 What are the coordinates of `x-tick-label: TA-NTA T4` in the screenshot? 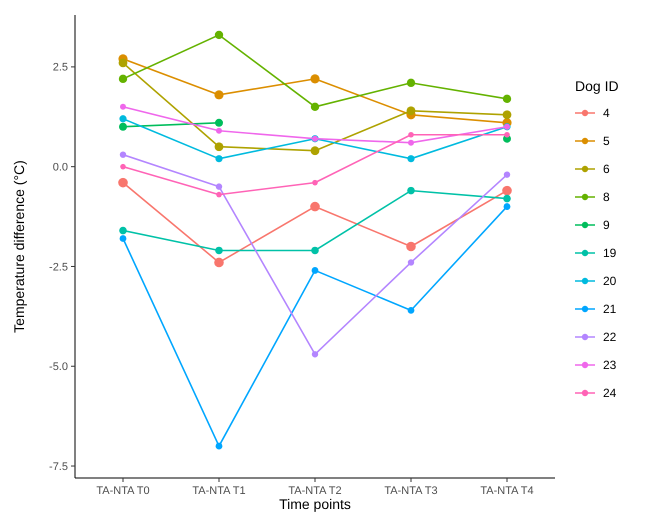 It's located at (507, 491).